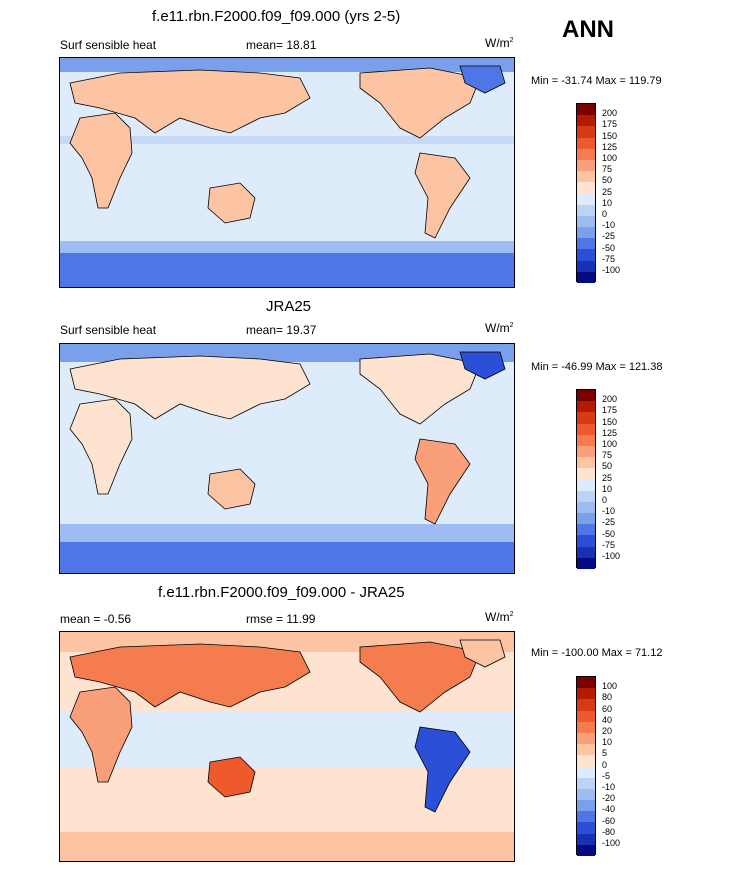  What do you see at coordinates (442, 769) in the screenshot?
I see `south-america-landmass` at bounding box center [442, 769].